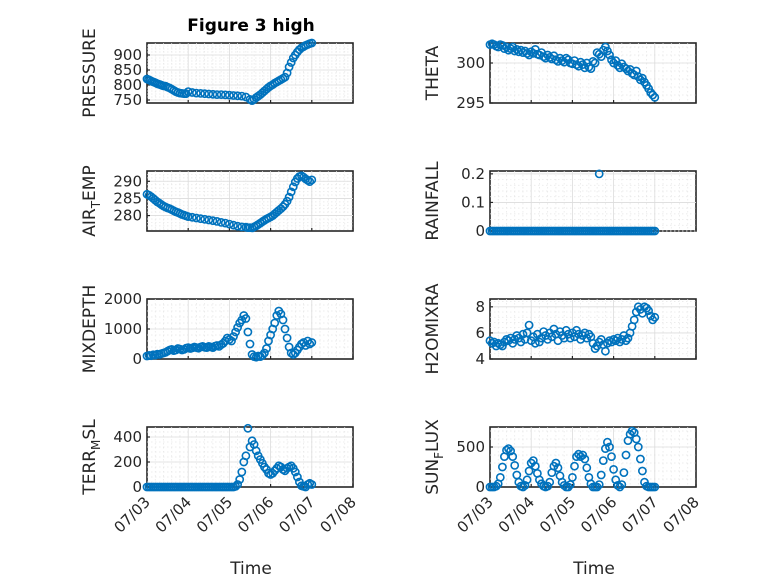  I want to click on x-tick-label: 07/04, so click(516, 514).